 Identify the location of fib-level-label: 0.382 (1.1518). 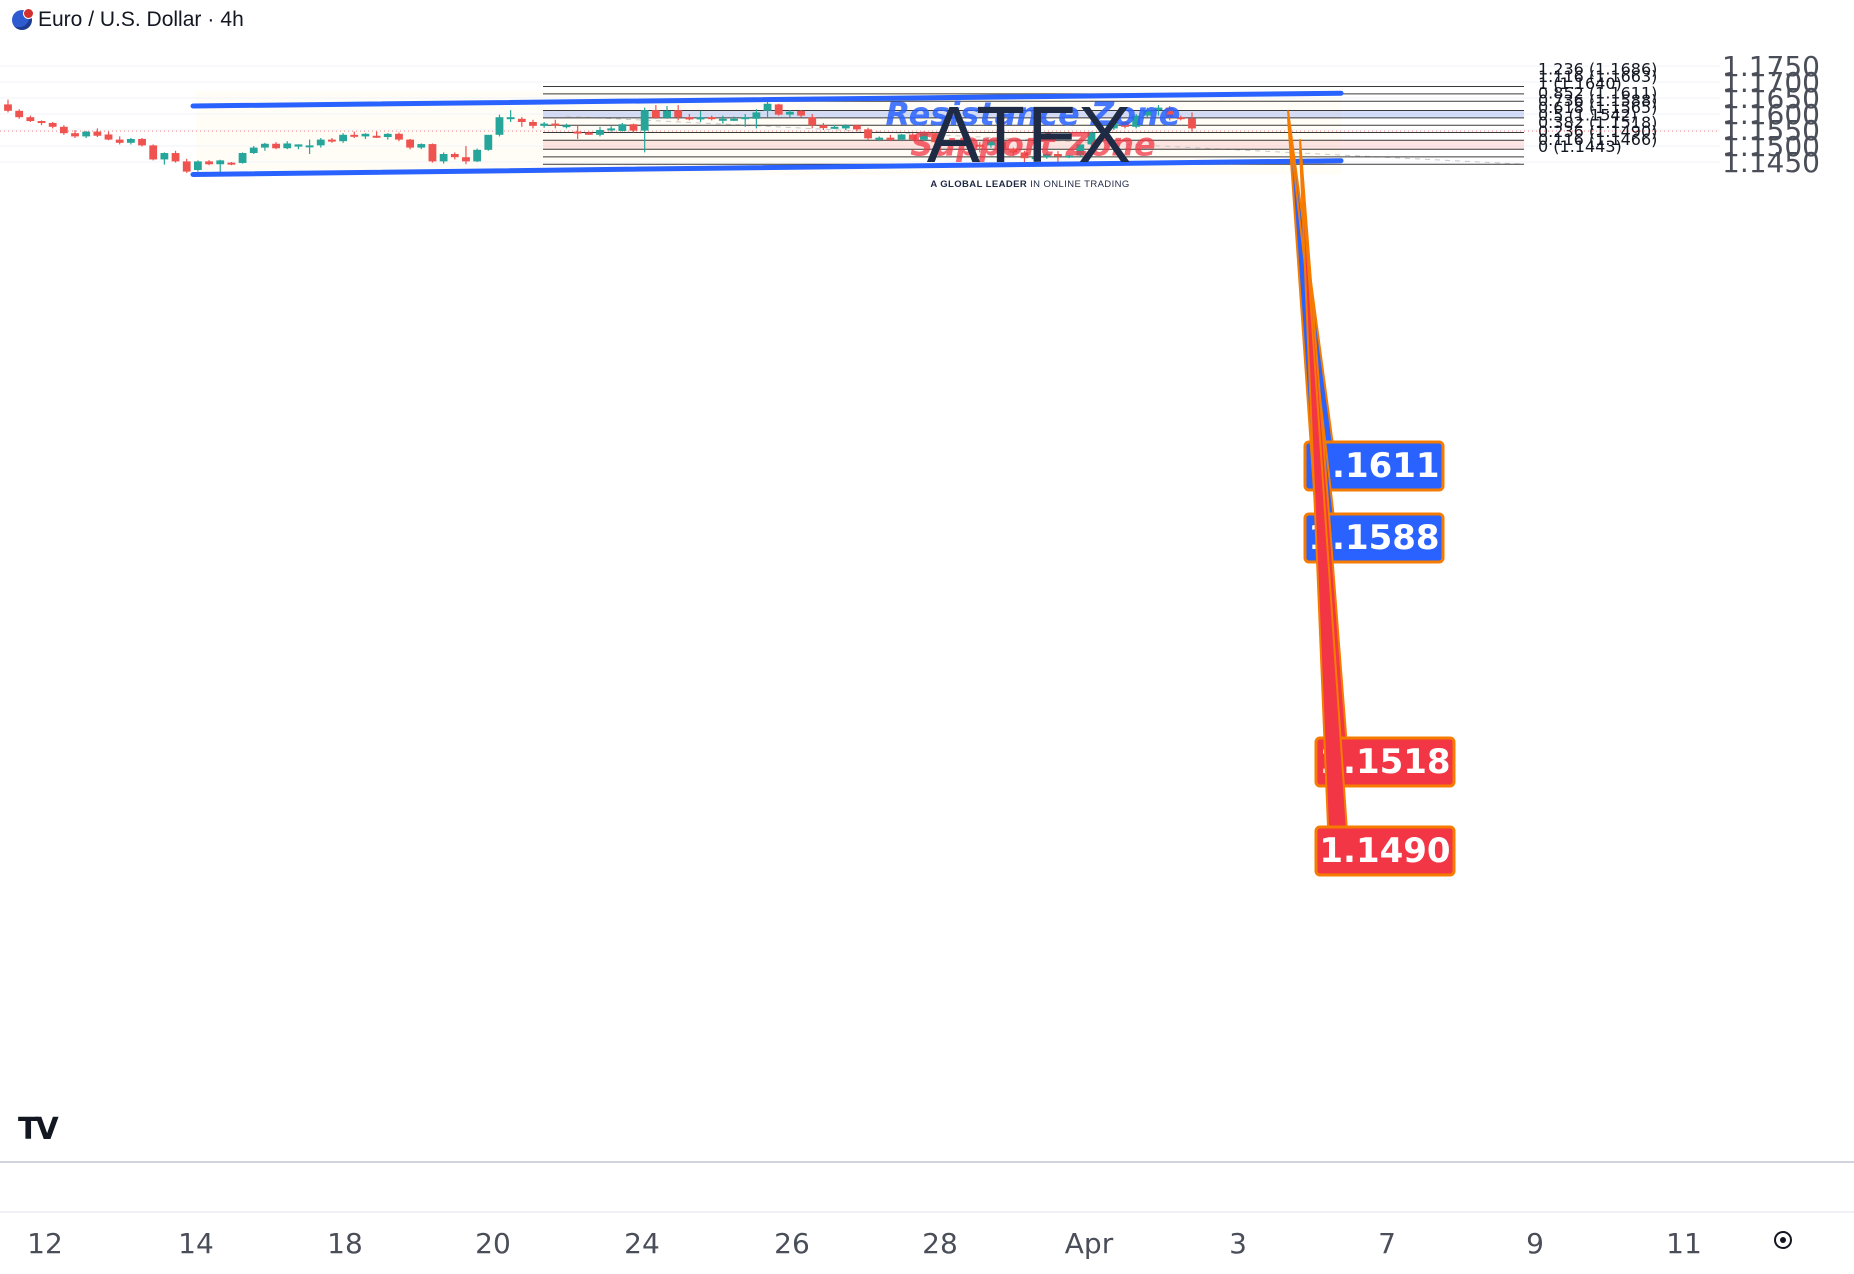
(1597, 122).